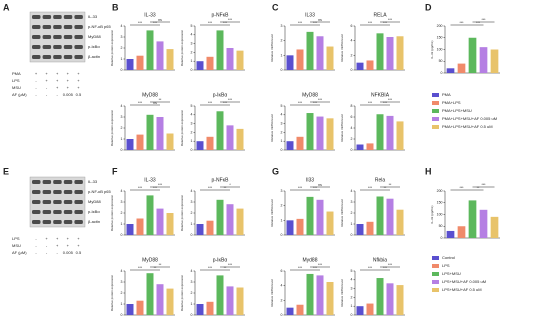 This screenshot has width=550, height=321. I want to click on legend-label: Control, so click(448, 257).